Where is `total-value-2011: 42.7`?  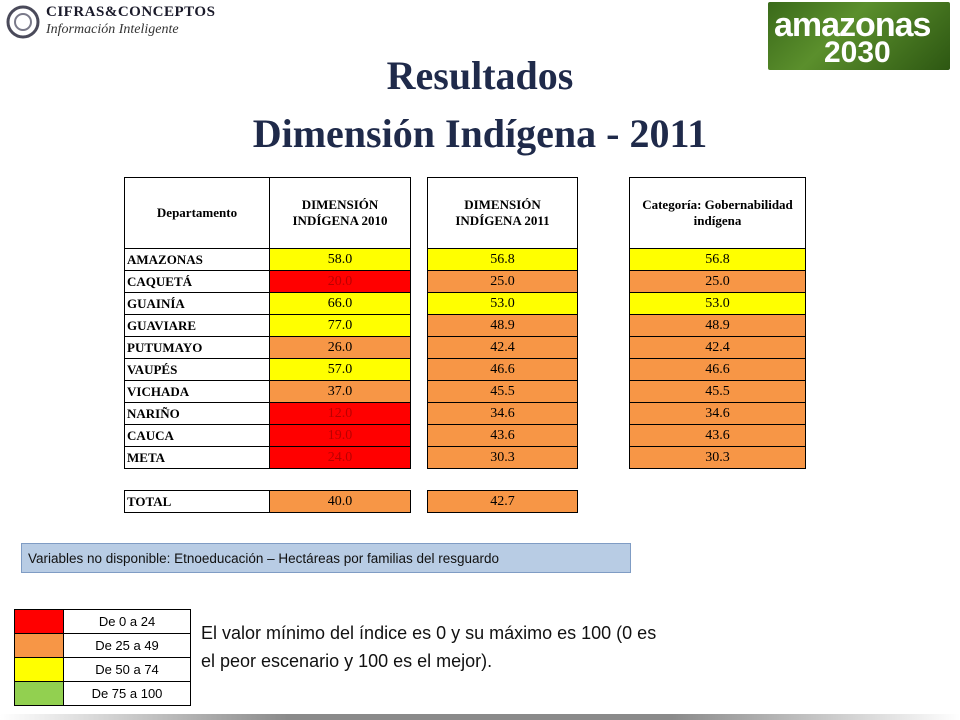
total-value-2011: 42.7 is located at coordinates (502, 501).